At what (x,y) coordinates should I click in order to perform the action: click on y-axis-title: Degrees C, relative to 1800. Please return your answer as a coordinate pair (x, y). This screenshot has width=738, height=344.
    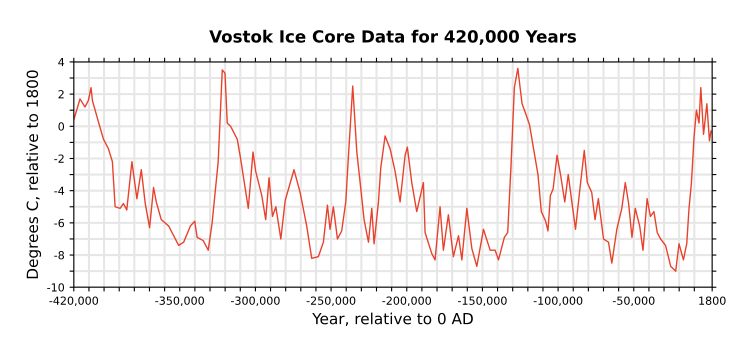
    Looking at the image, I should click on (34, 174).